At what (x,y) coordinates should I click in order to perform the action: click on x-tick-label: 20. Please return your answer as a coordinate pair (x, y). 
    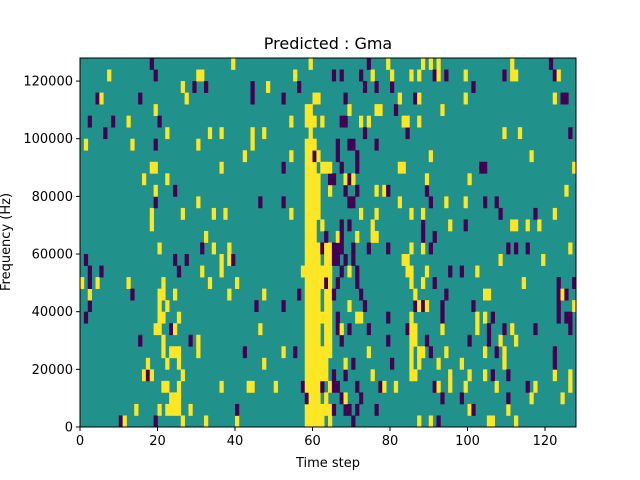
    Looking at the image, I should click on (157, 441).